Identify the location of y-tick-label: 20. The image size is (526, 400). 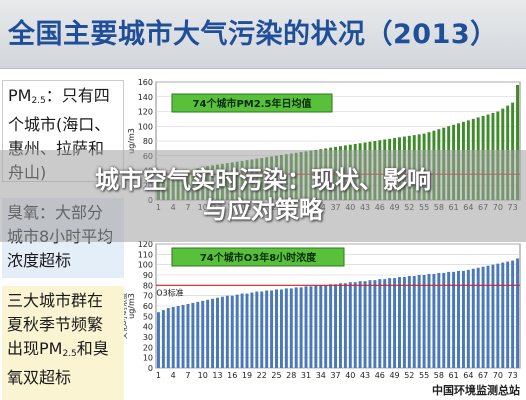
(148, 347).